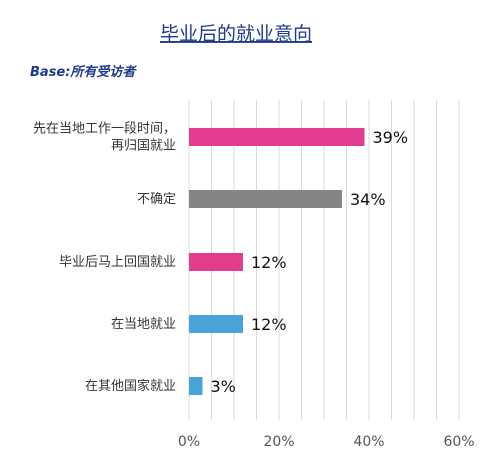  Describe the element at coordinates (236, 34) in the screenshot. I see `chart-title: 毕业后的就业意向` at that location.